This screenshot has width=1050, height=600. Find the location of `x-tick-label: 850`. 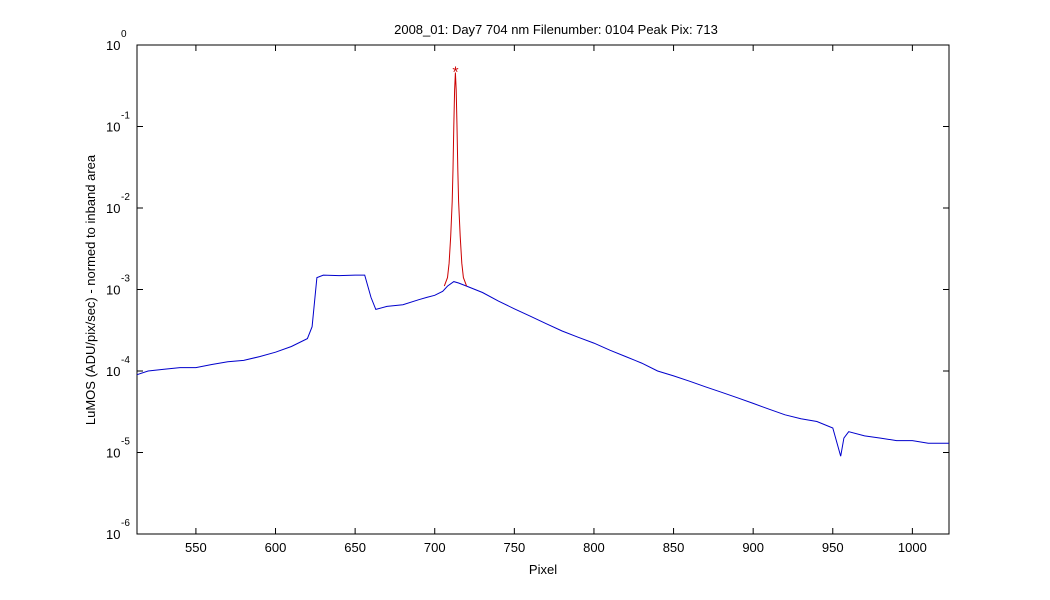

x-tick-label: 850 is located at coordinates (674, 547).